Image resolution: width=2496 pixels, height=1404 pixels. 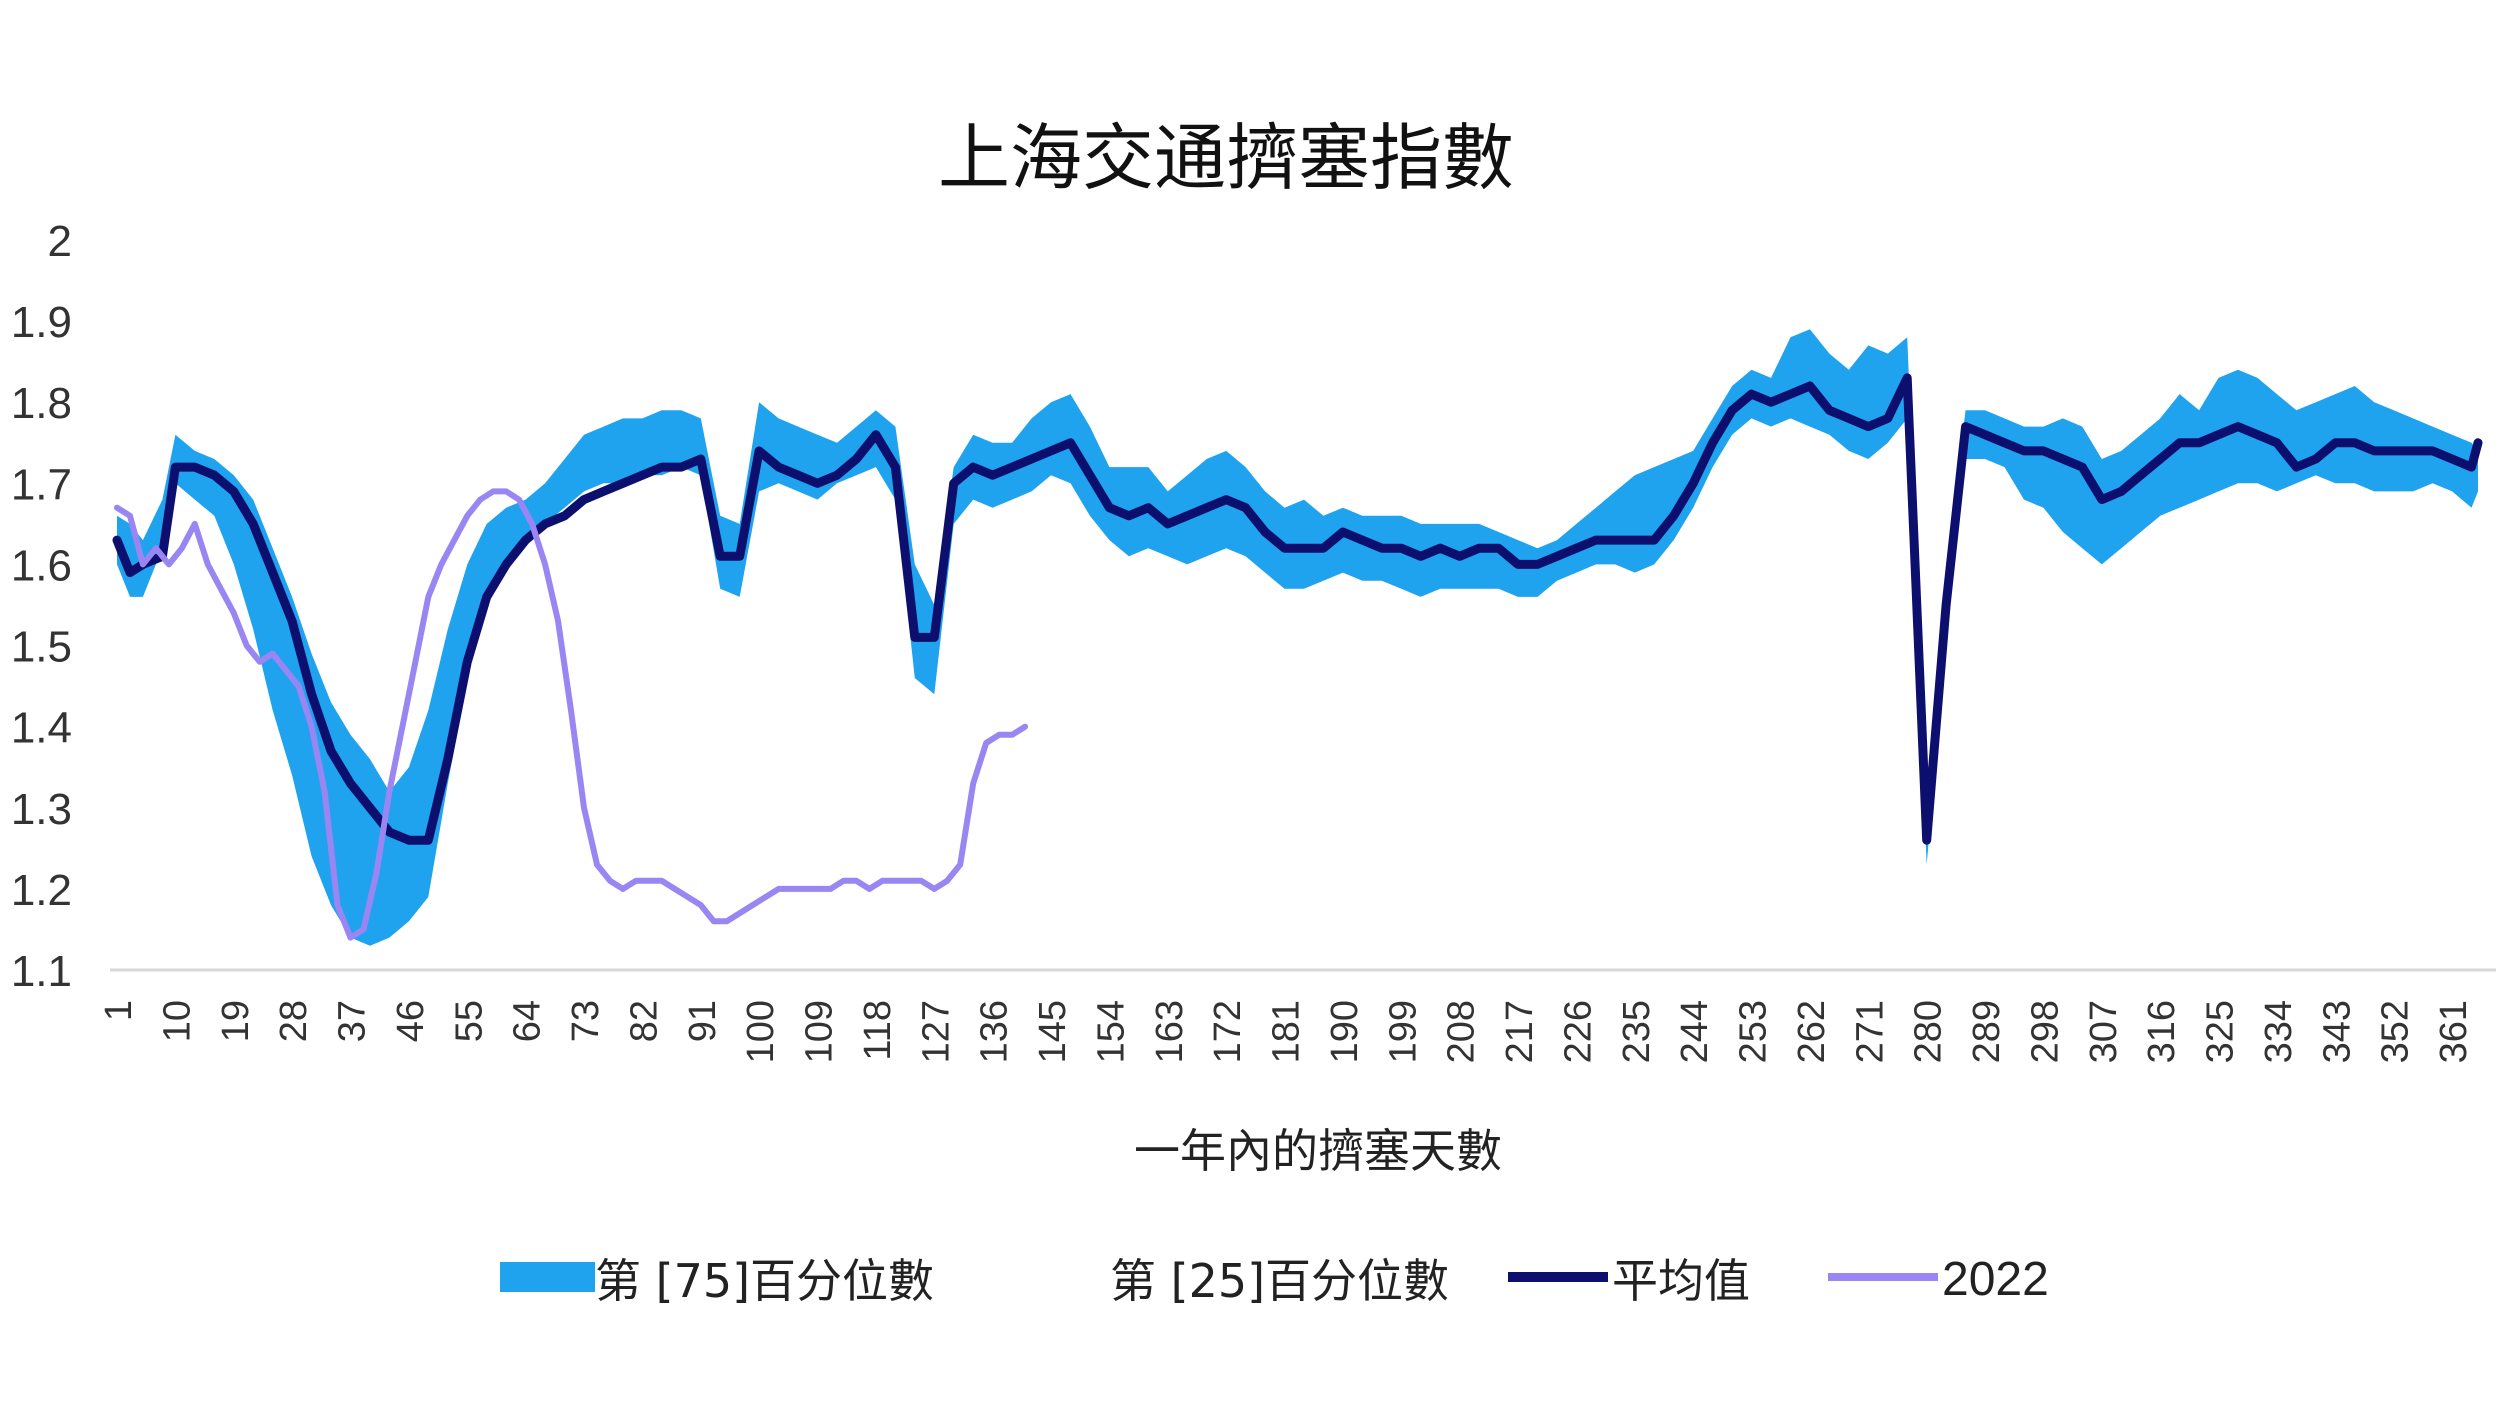 I want to click on x-tick-label: 262, so click(x=1812, y=1031).